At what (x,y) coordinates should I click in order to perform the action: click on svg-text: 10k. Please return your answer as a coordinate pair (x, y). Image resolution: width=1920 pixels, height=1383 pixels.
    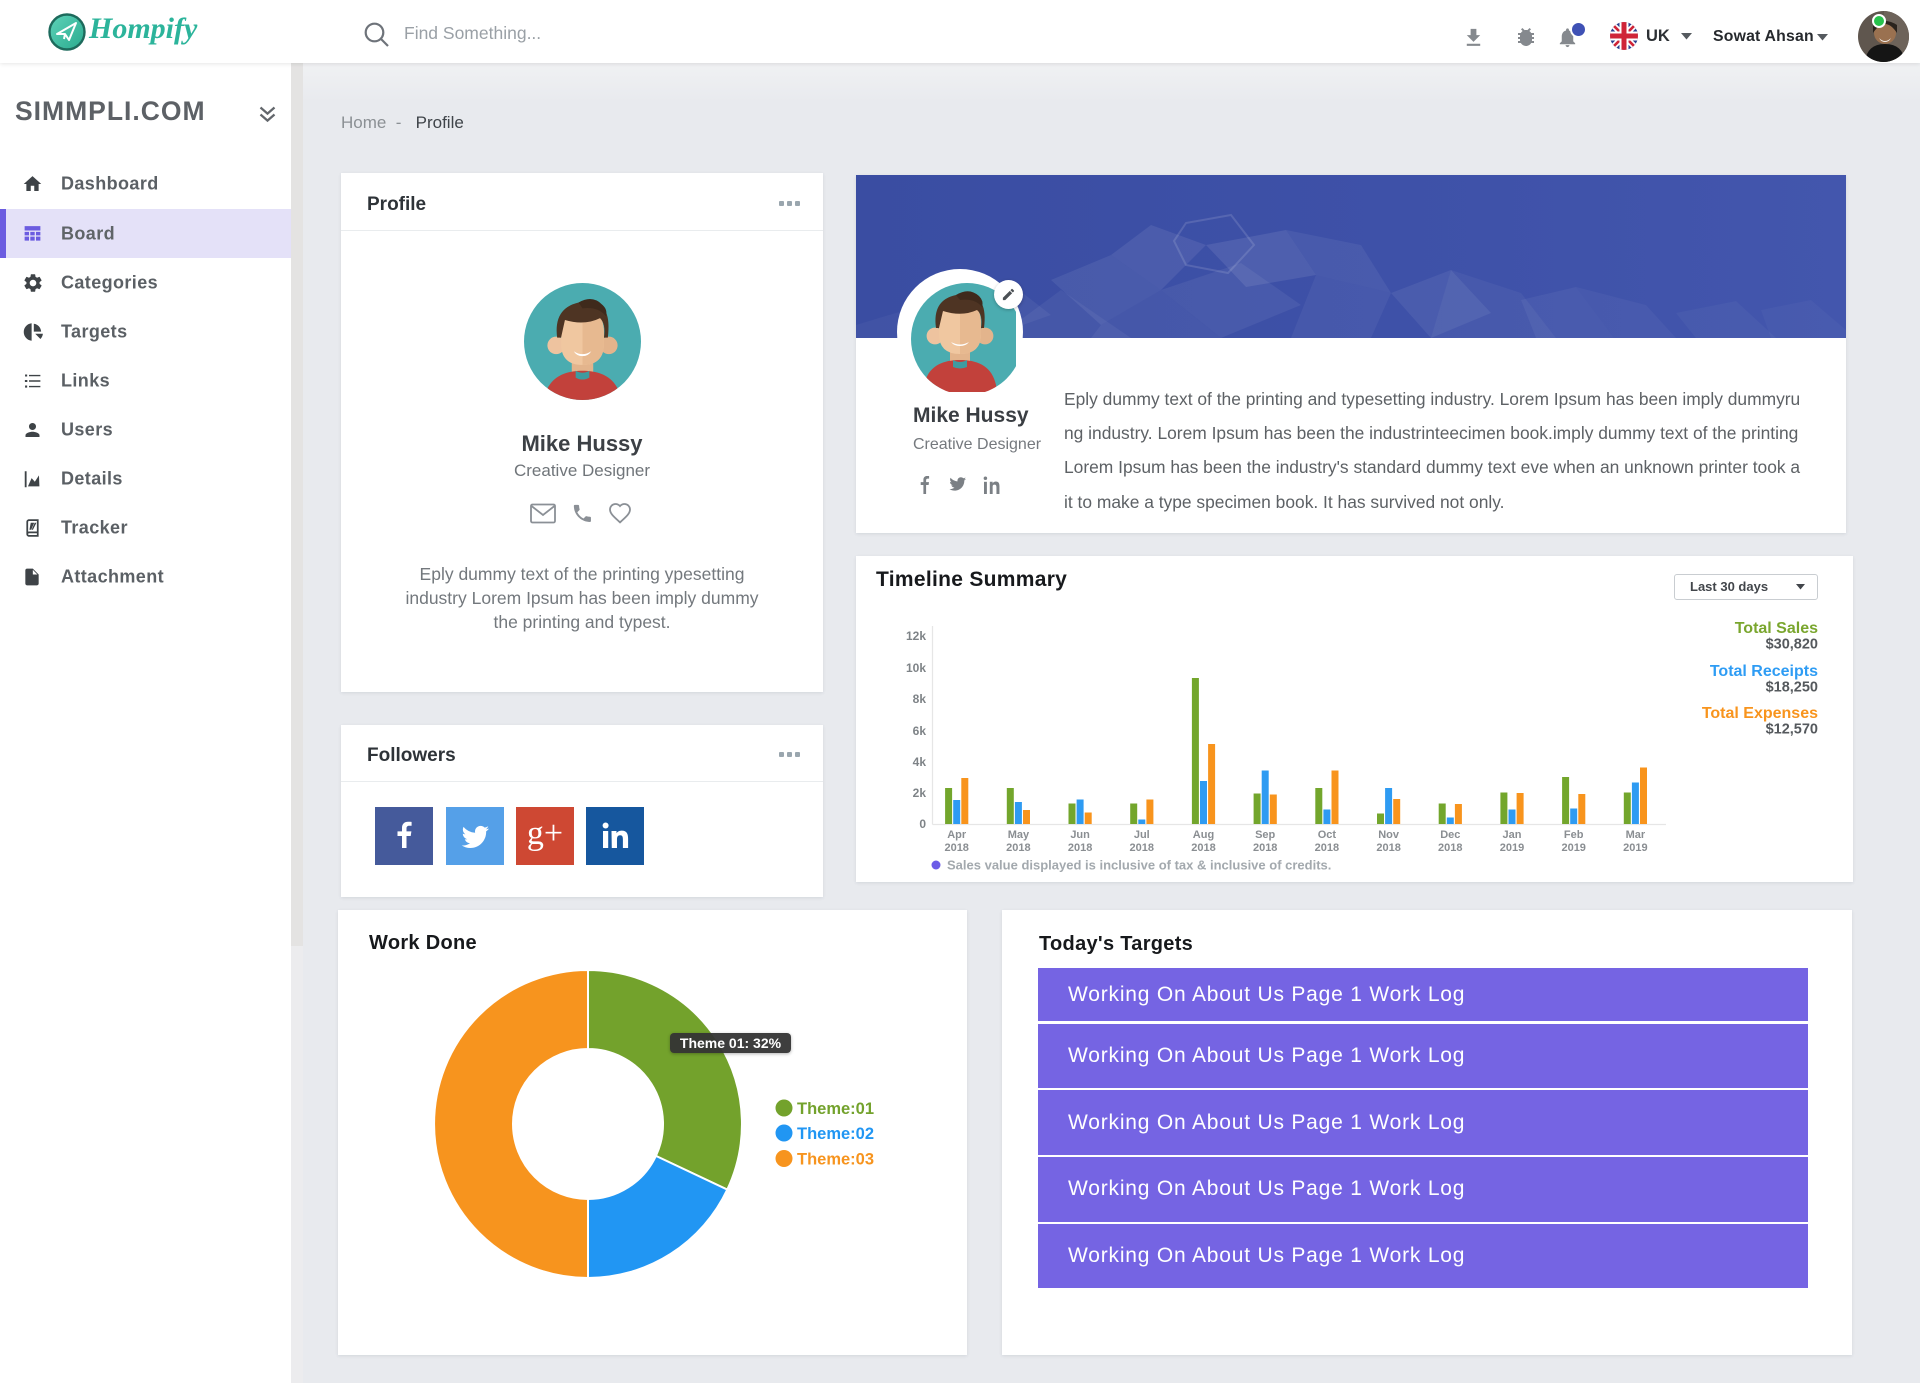
    Looking at the image, I should click on (916, 668).